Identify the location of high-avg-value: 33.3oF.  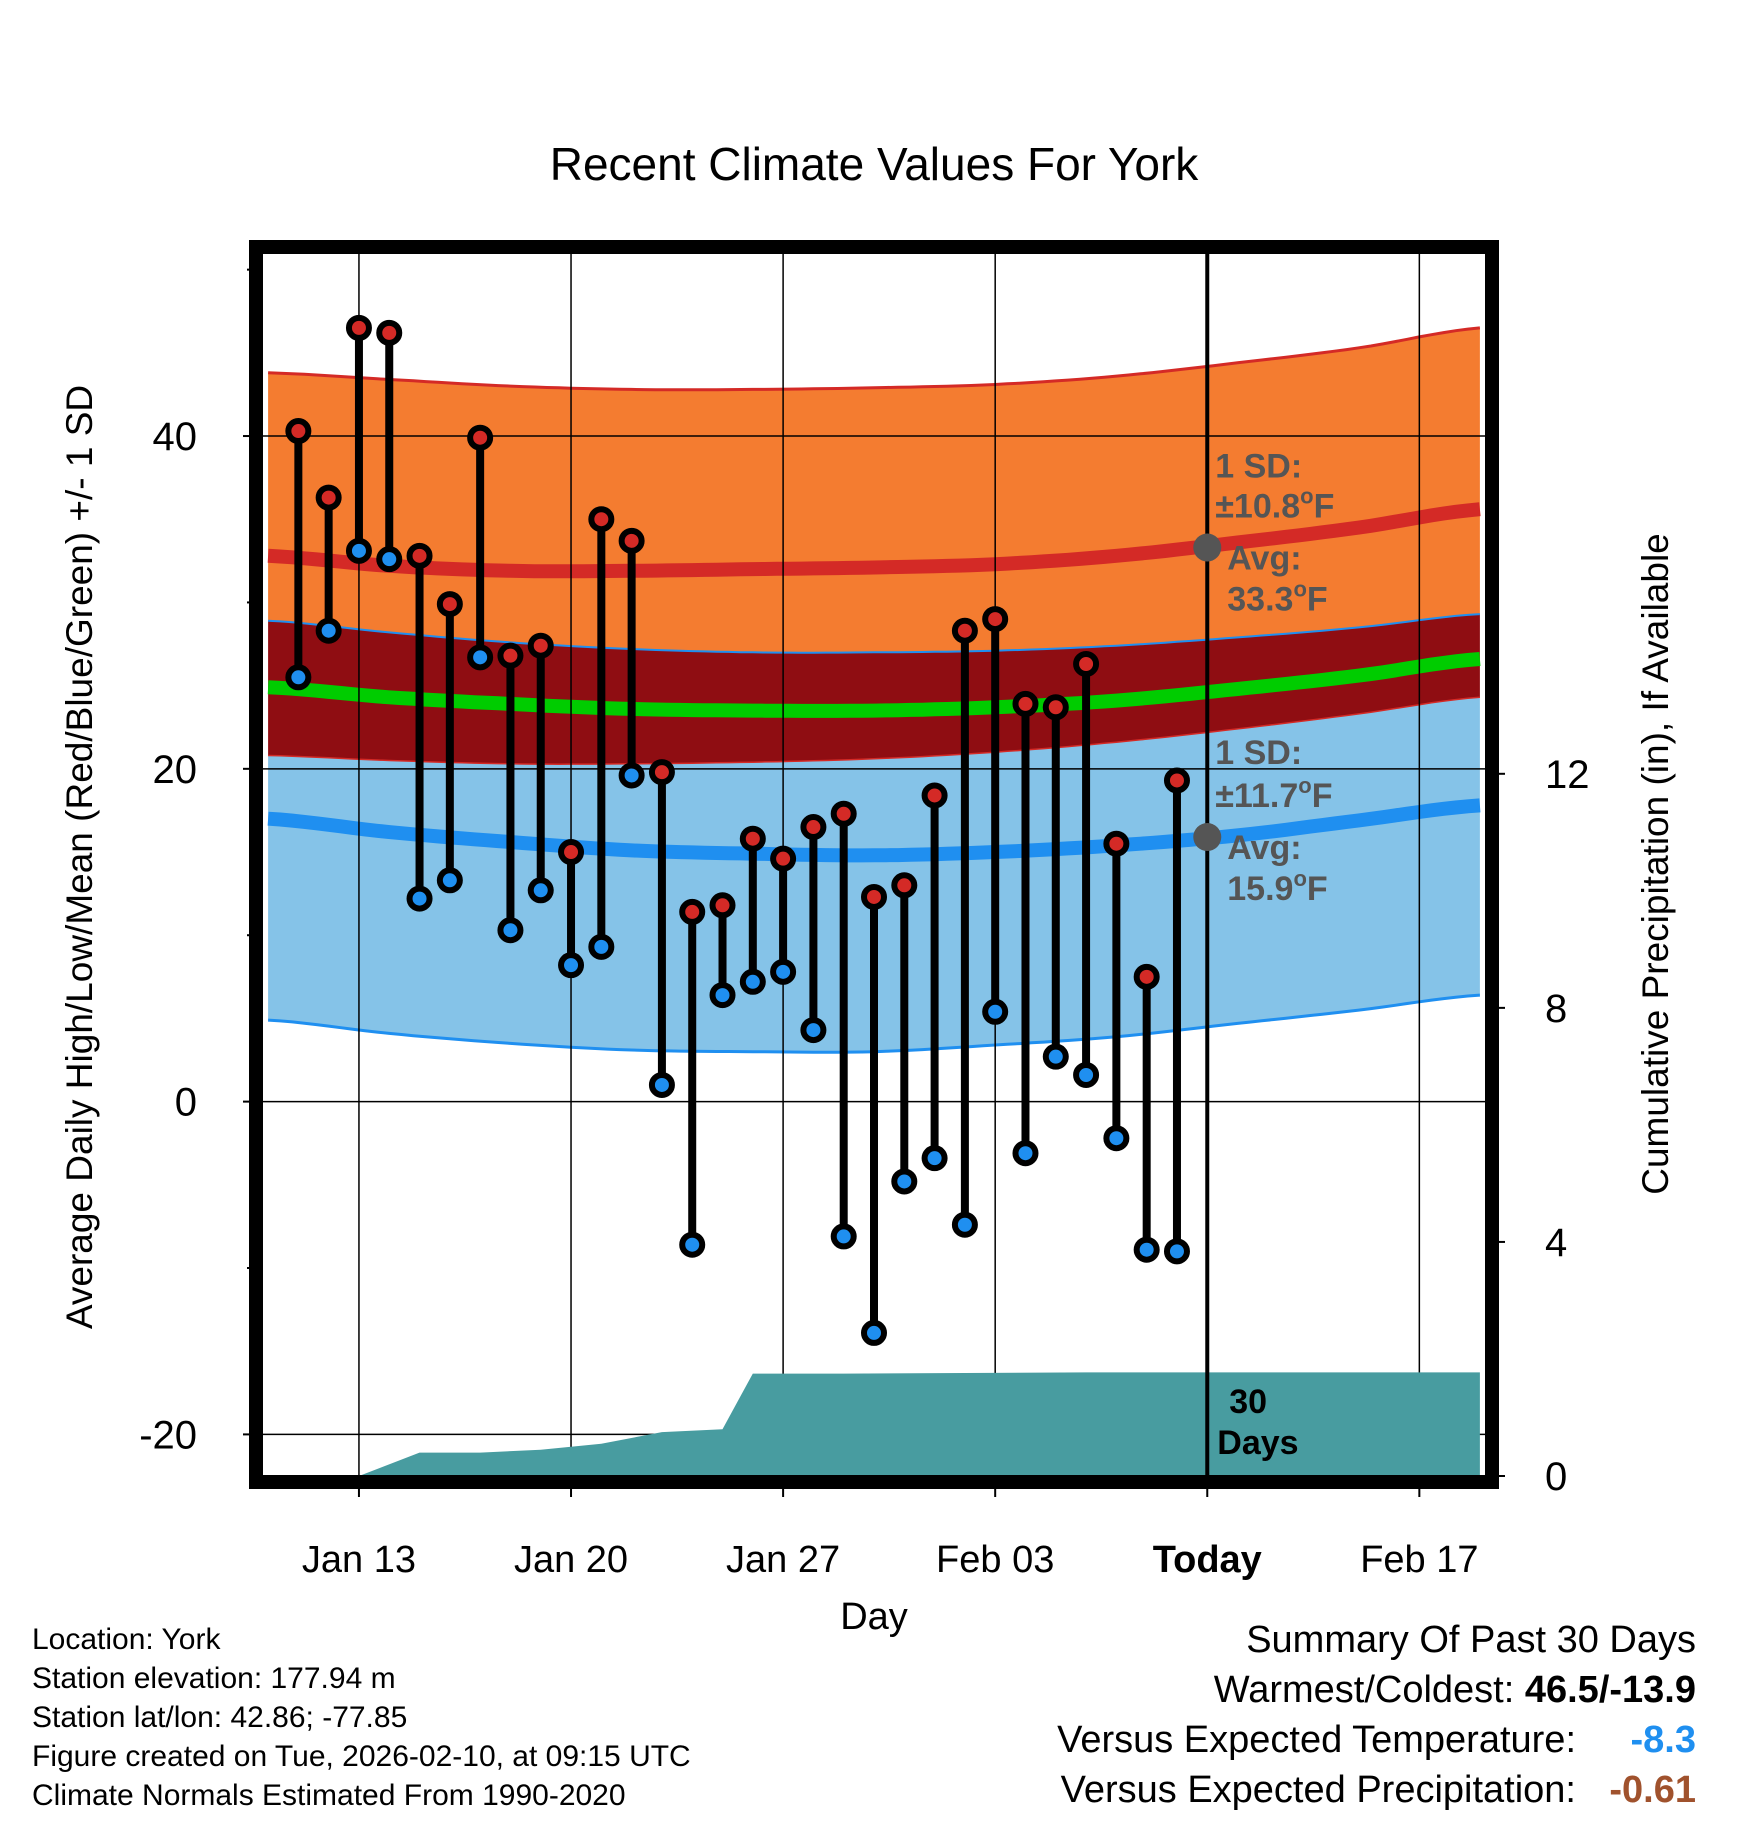
(1277, 598).